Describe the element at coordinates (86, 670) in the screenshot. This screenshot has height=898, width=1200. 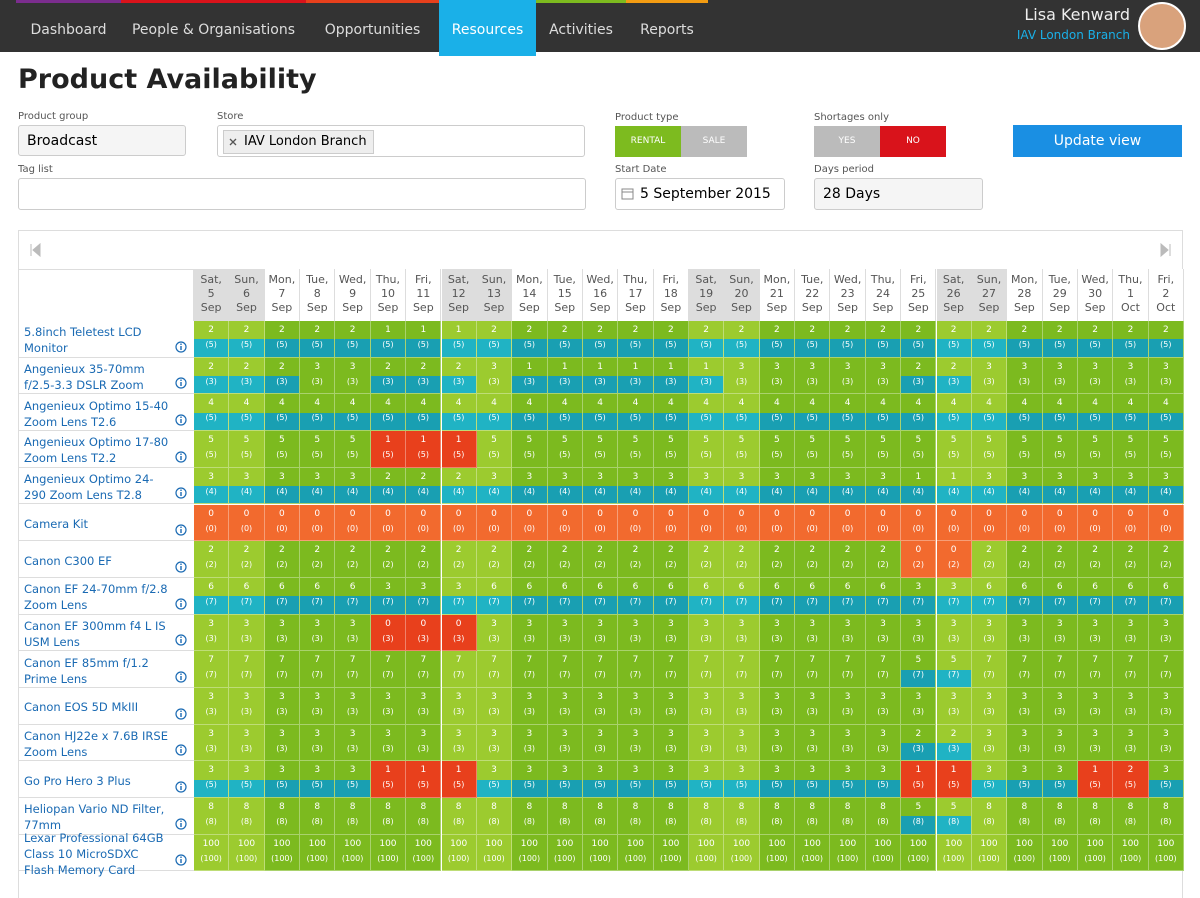
I see `product-name: Canon EF 85mm f/1.2 Prime Lens` at that location.